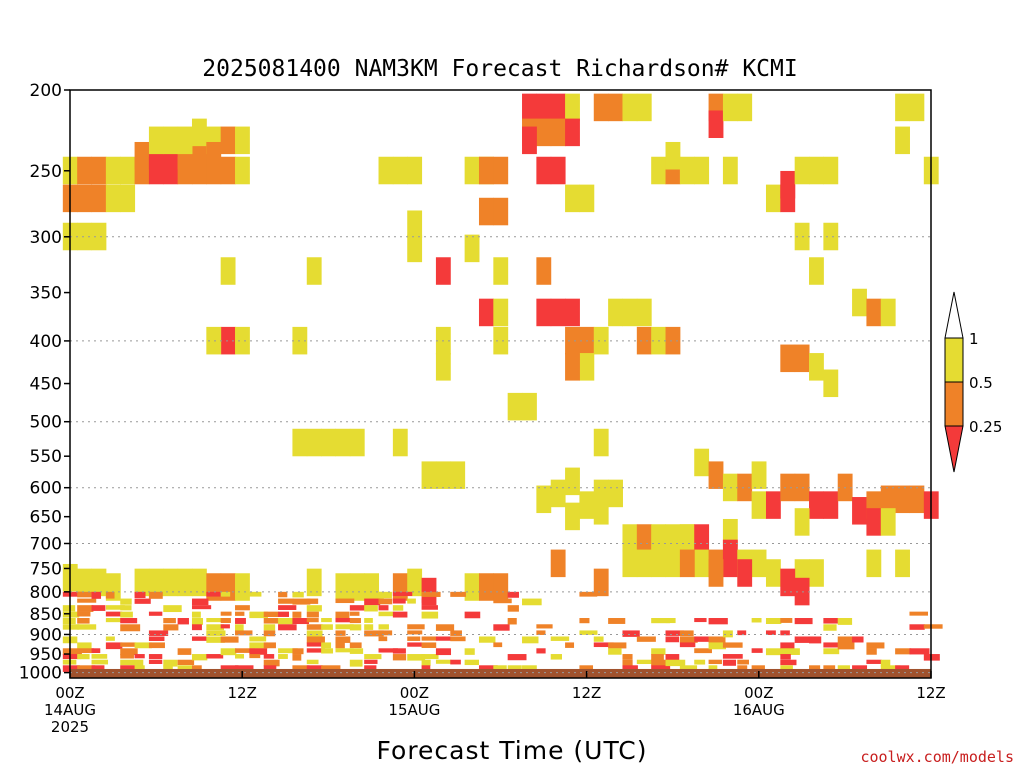  What do you see at coordinates (46, 294) in the screenshot?
I see `y-tick-label: 350` at bounding box center [46, 294].